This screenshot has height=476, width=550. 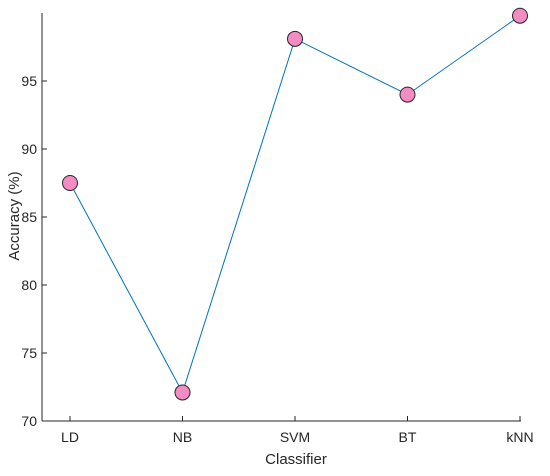 I want to click on data-point-NB, so click(x=182, y=392).